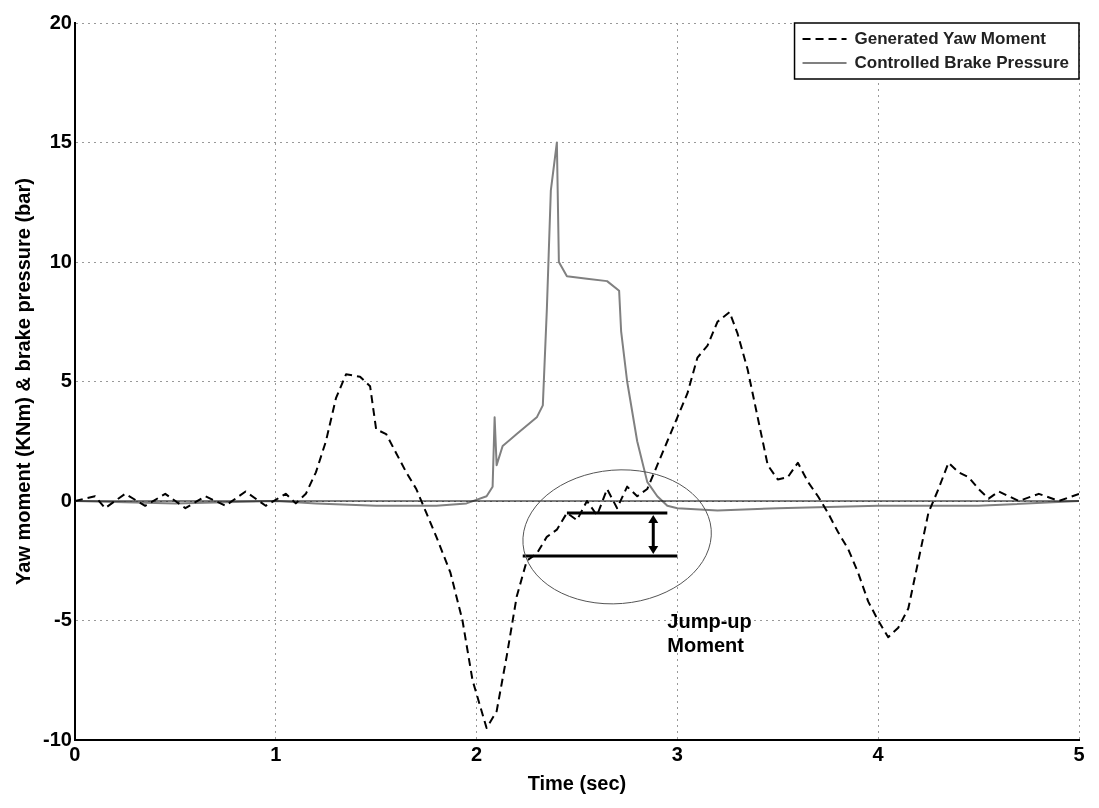 This screenshot has height=808, width=1099. Describe the element at coordinates (677, 753) in the screenshot. I see `x-tick-label: 3` at that location.